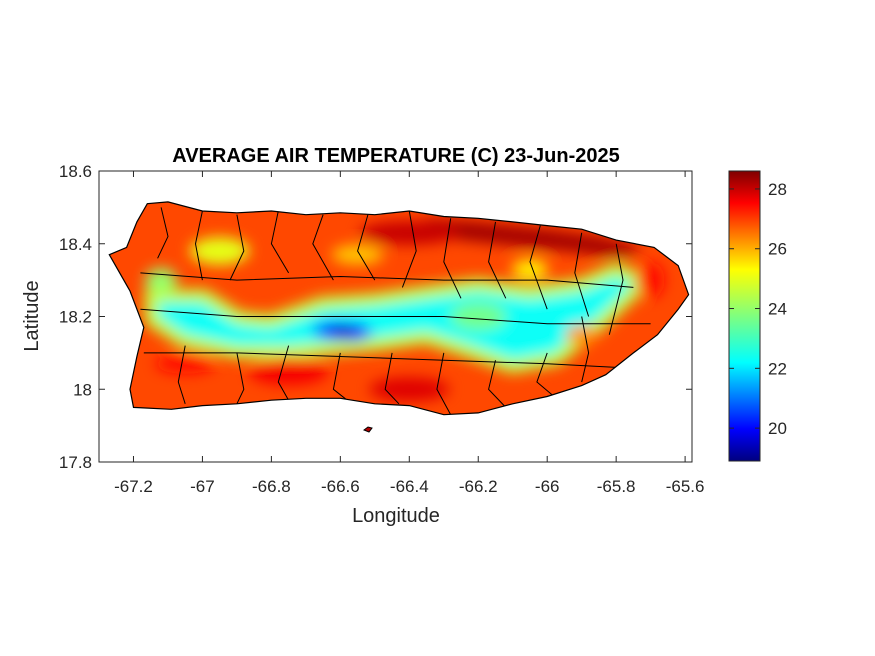 This screenshot has height=656, width=875. Describe the element at coordinates (271, 486) in the screenshot. I see `x-tick-label: -66.8` at that location.